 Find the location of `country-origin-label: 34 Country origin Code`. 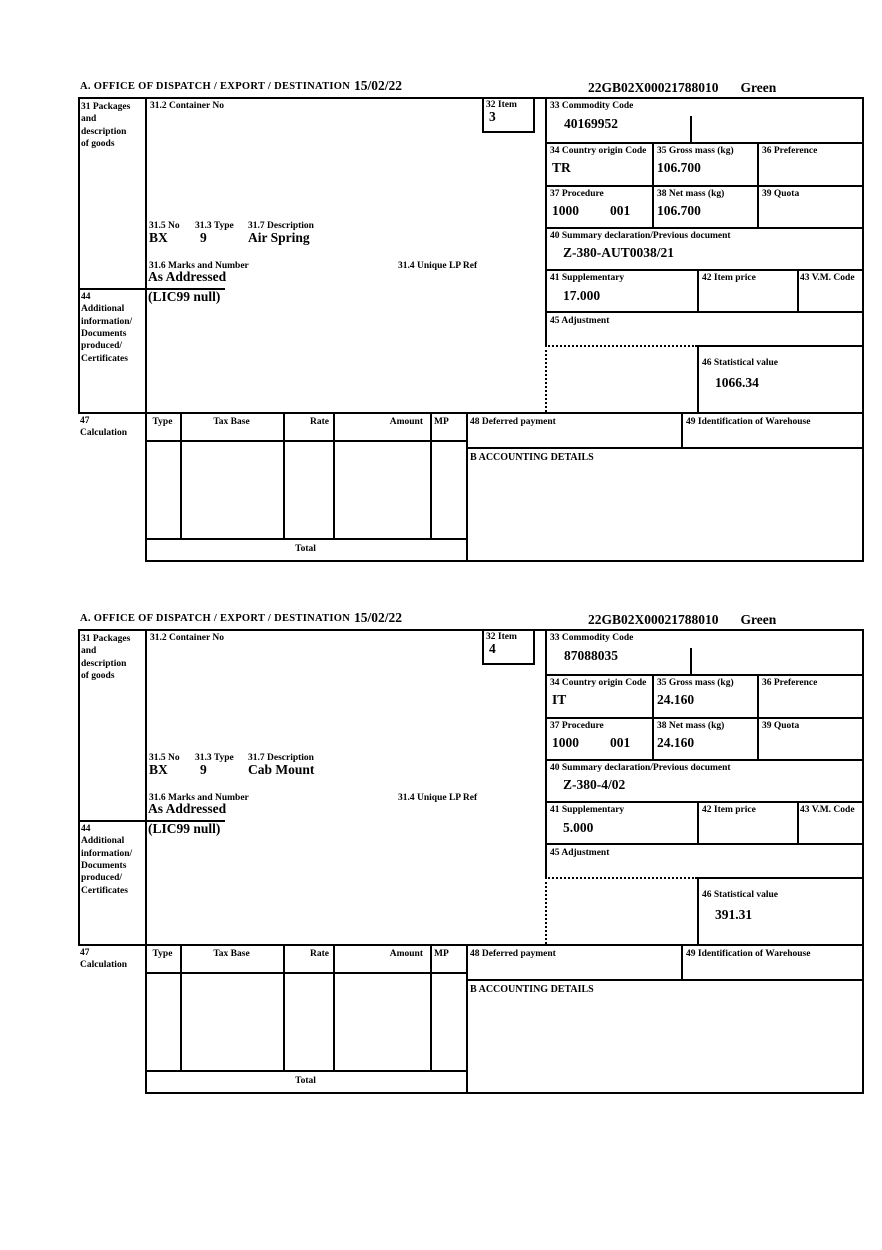

country-origin-label: 34 Country origin Code is located at coordinates (598, 151).